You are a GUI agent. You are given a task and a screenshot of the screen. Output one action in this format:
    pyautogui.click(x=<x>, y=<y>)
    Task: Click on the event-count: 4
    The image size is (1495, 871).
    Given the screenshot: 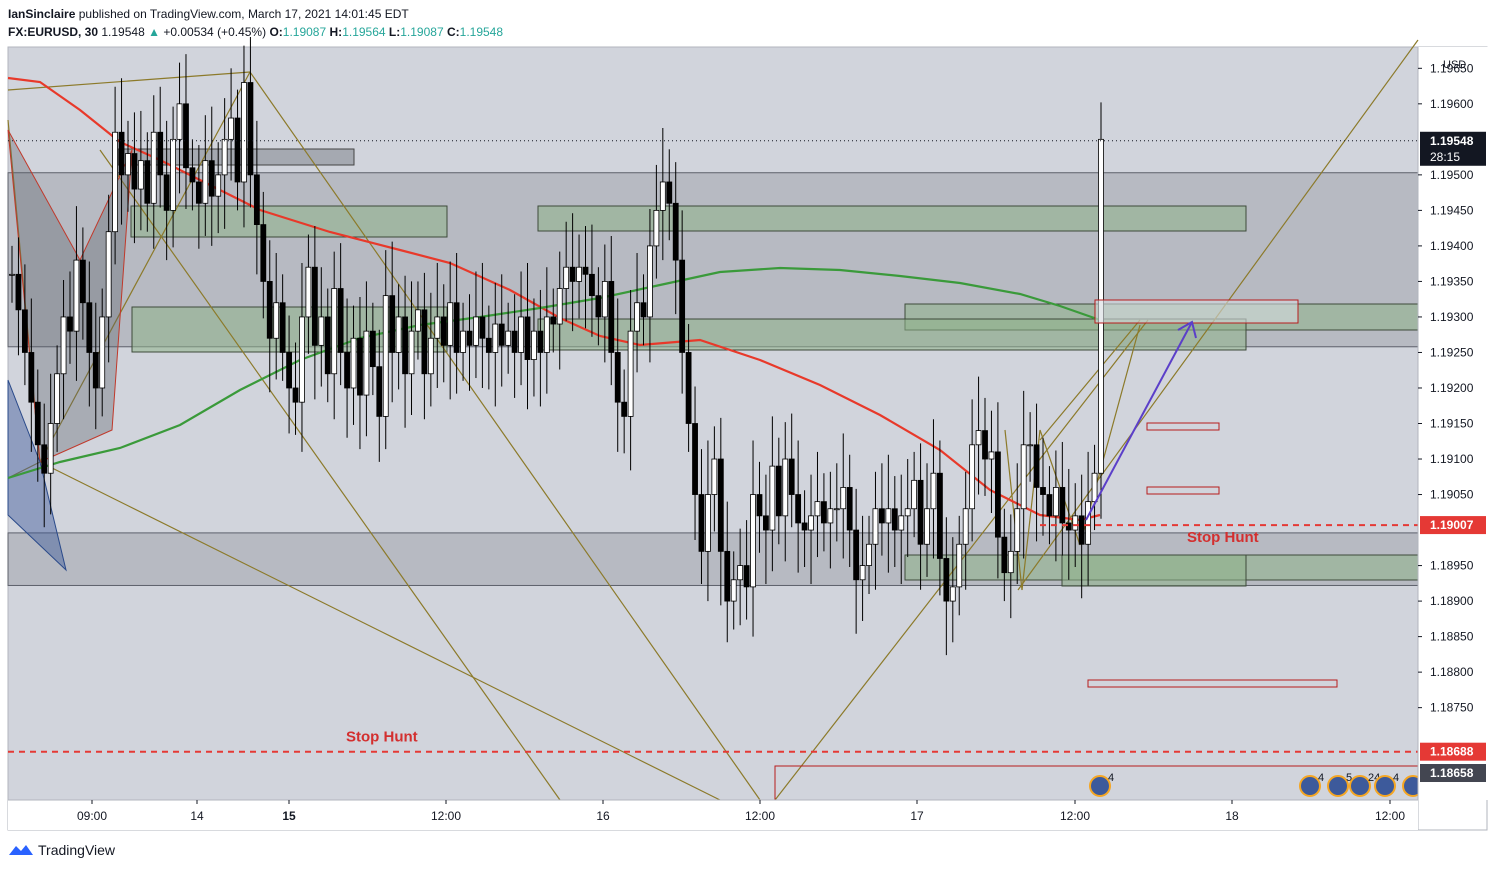 What is the action you would take?
    pyautogui.click(x=1111, y=778)
    